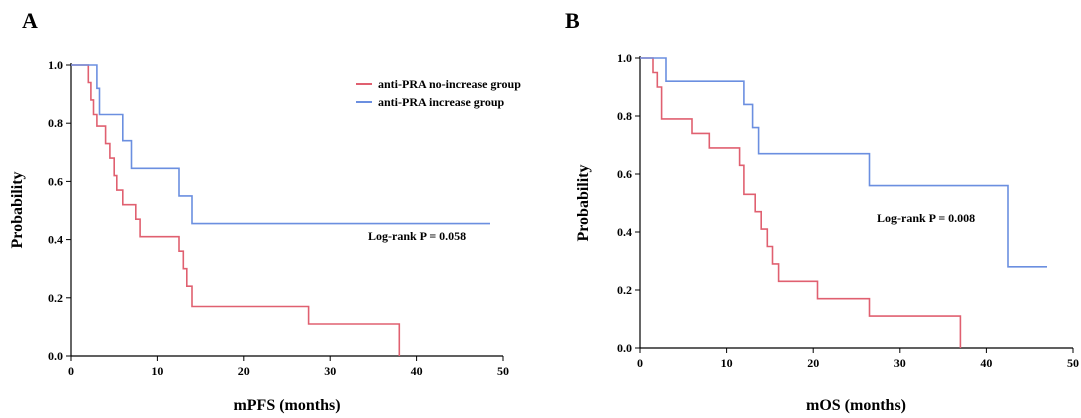 The height and width of the screenshot is (418, 1081). I want to click on legend-label: anti-PRA no-increase group, so click(449, 84).